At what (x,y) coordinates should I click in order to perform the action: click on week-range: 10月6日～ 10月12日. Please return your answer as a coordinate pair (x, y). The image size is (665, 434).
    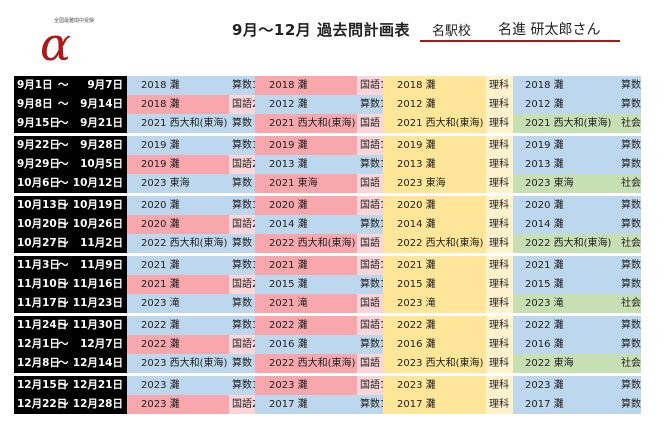
    Looking at the image, I should click on (70, 183).